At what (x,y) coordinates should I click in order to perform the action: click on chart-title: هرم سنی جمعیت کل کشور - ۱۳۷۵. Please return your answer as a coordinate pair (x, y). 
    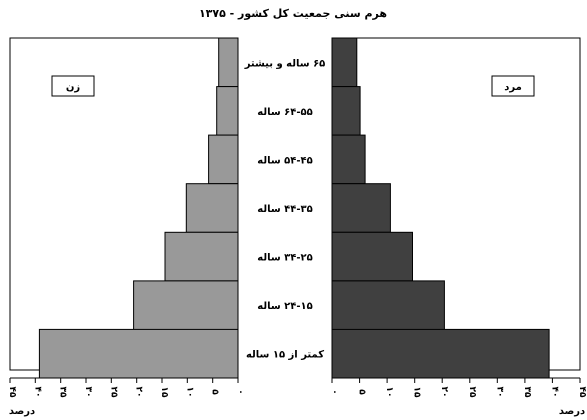
    Looking at the image, I should click on (293, 13).